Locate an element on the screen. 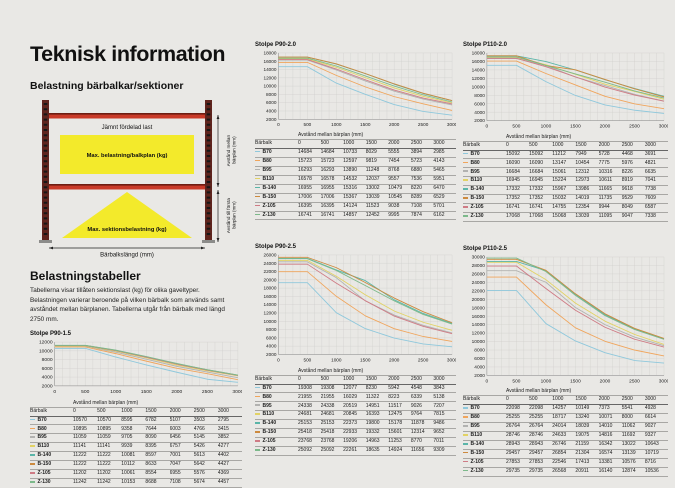 The image size is (675, 488). y-tick-label: 12000 is located at coordinates (479, 334).